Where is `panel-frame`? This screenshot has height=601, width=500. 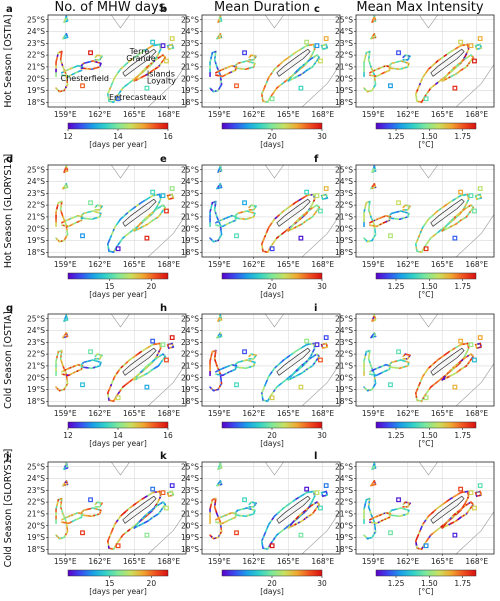 panel-frame is located at coordinates (271, 61).